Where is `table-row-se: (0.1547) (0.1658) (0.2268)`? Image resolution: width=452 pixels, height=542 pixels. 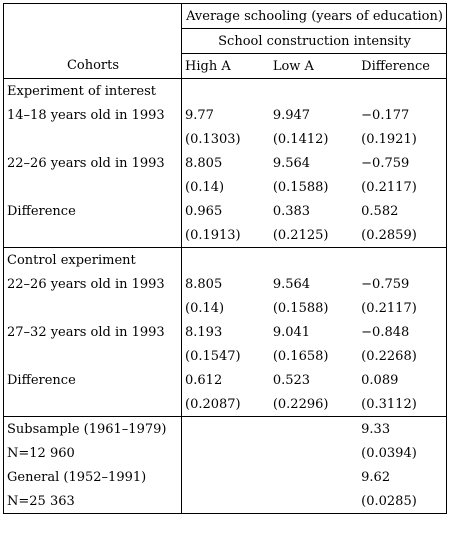 table-row-se: (0.1547) (0.1658) (0.2268) is located at coordinates (225, 356).